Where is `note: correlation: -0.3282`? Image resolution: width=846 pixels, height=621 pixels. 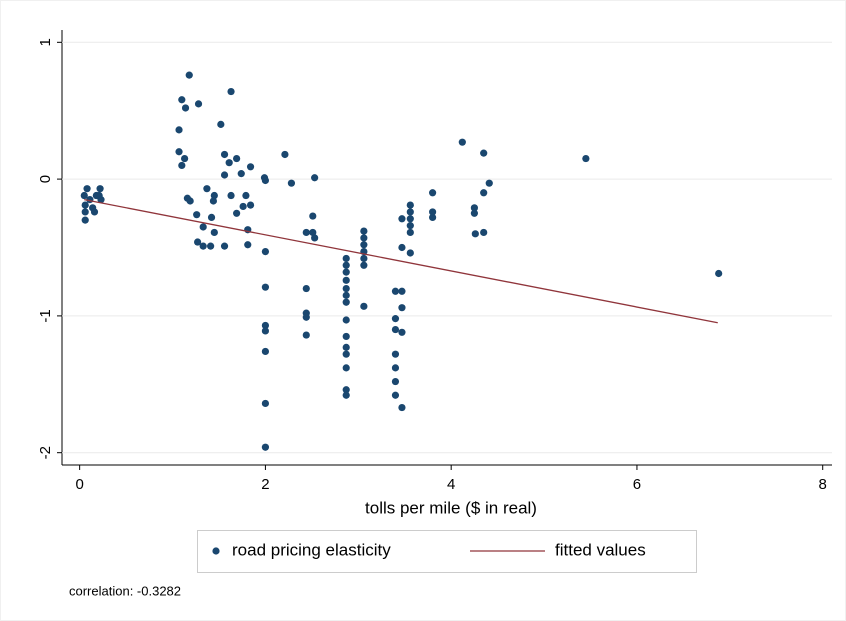 note: correlation: -0.3282 is located at coordinates (125, 590).